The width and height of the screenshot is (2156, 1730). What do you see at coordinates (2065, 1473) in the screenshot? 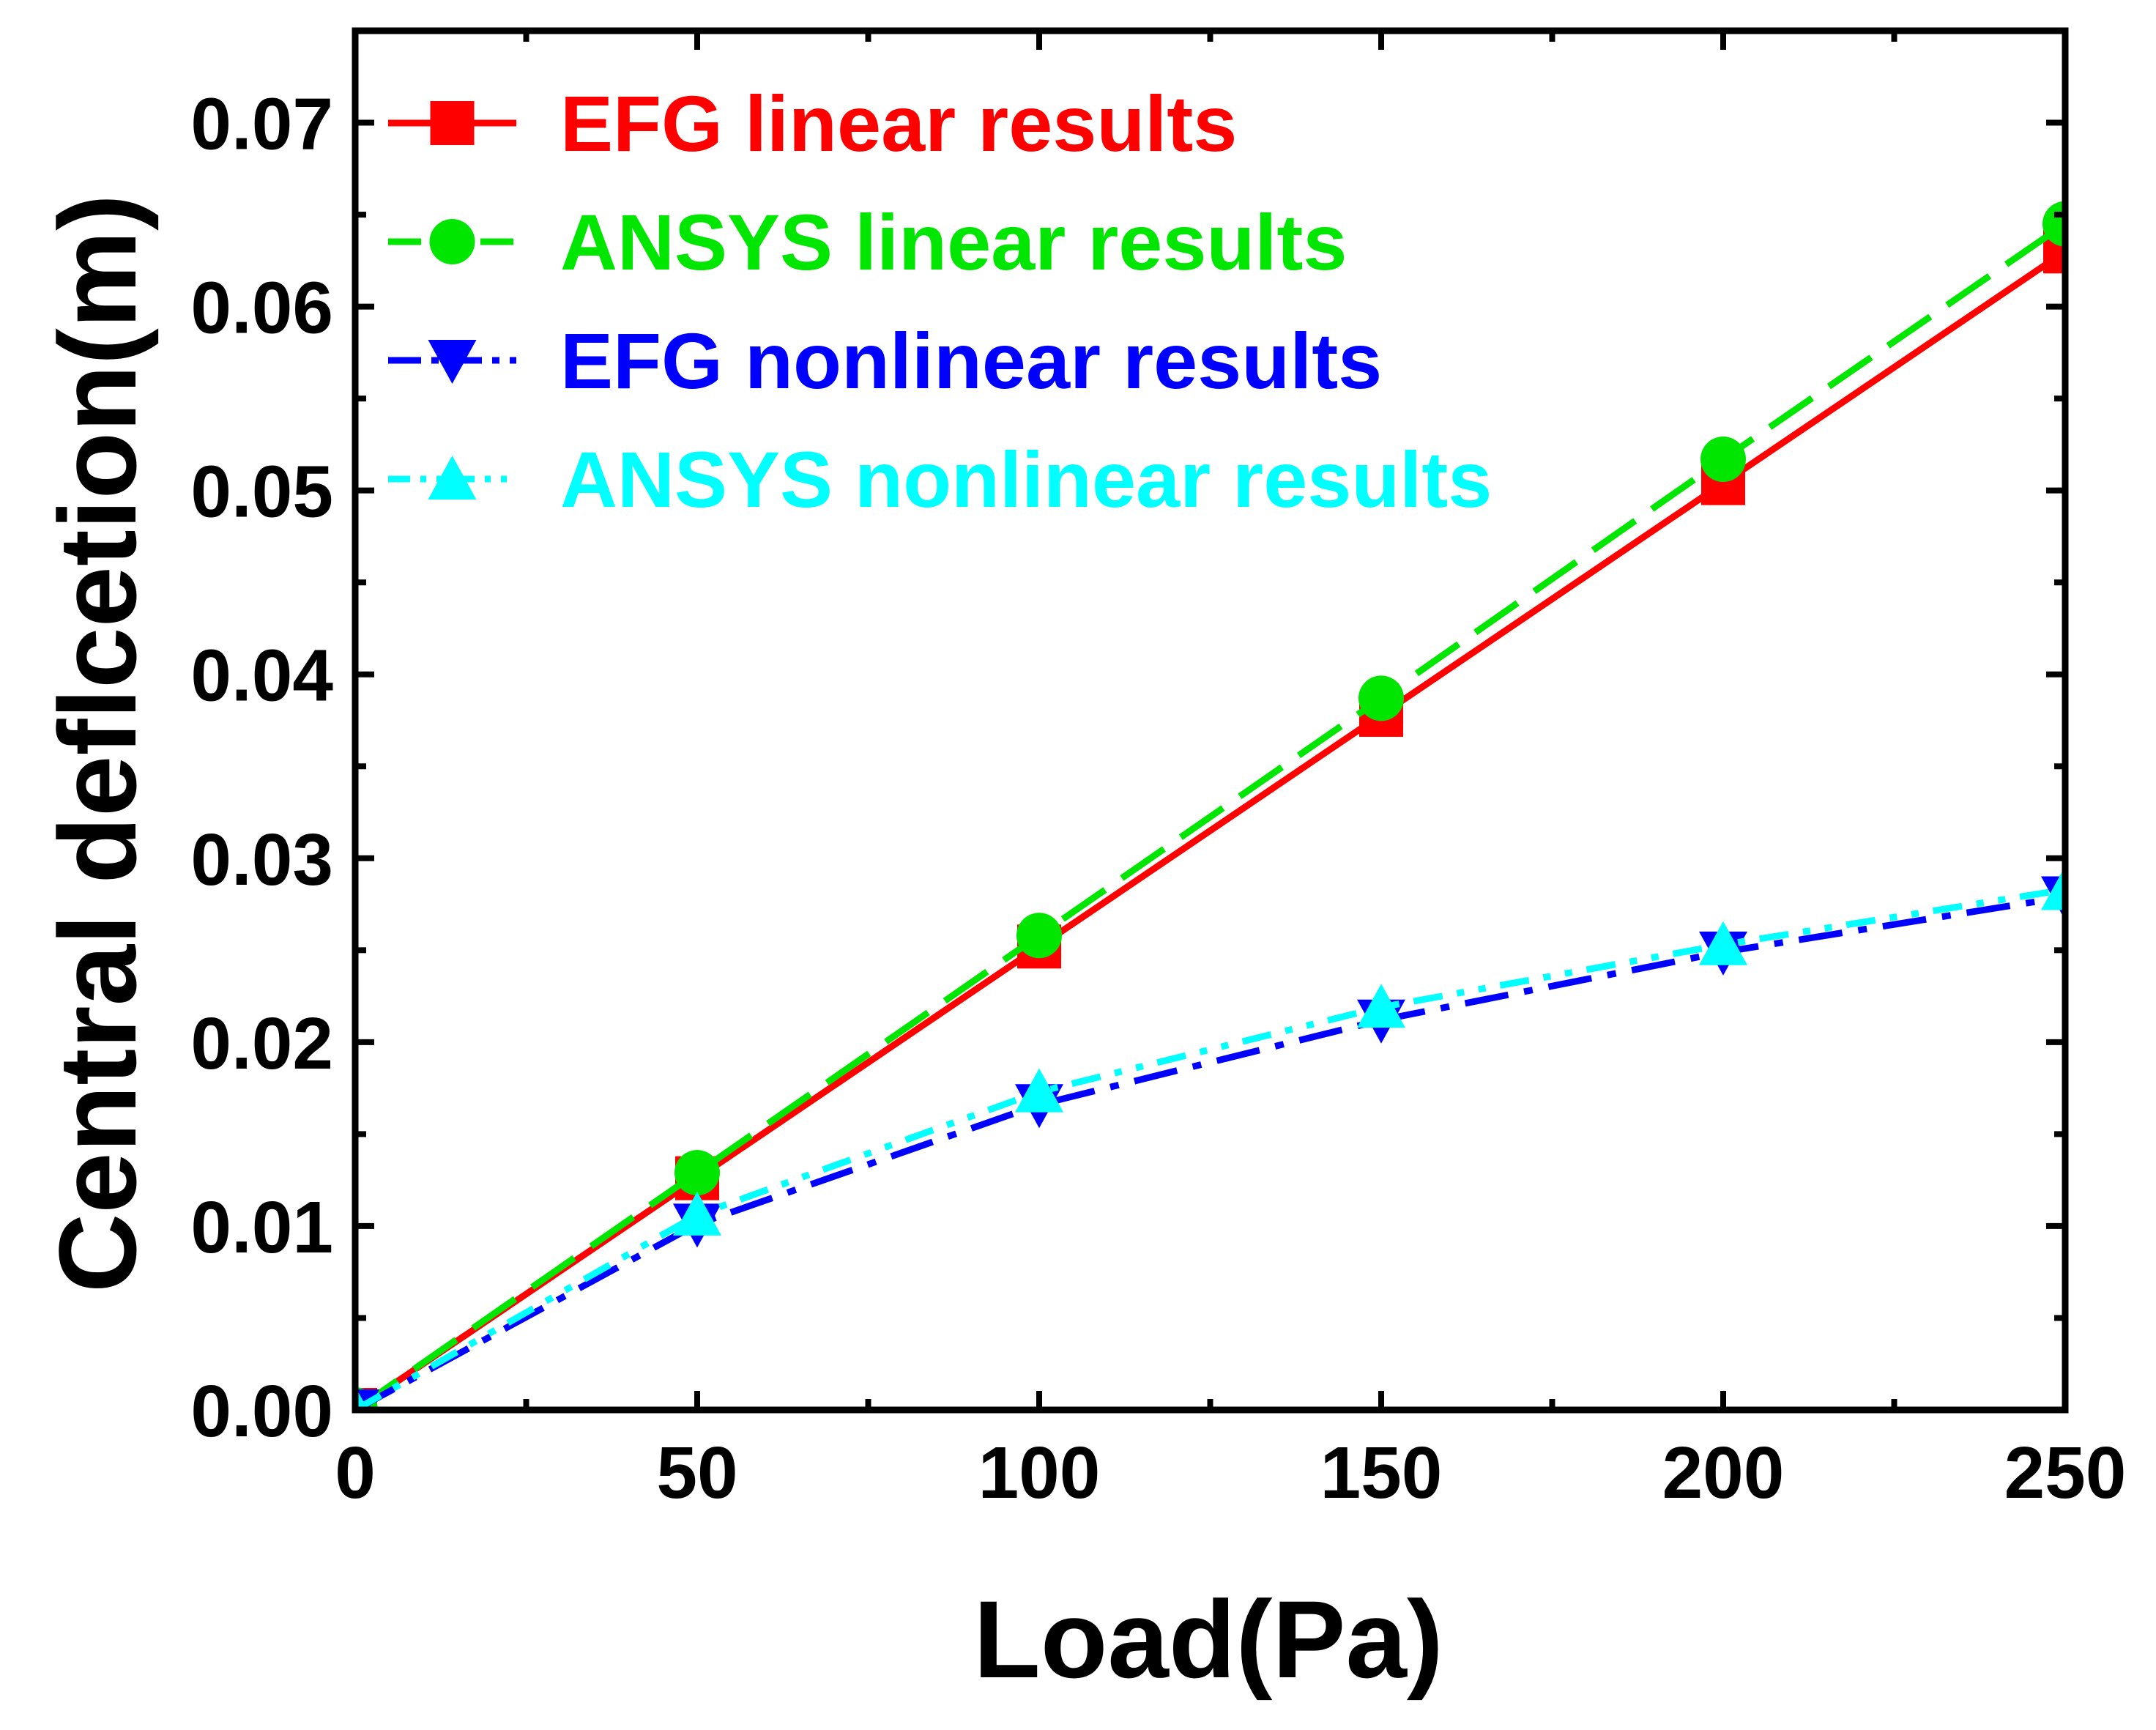
I see `x-tick-label: 250` at bounding box center [2065, 1473].